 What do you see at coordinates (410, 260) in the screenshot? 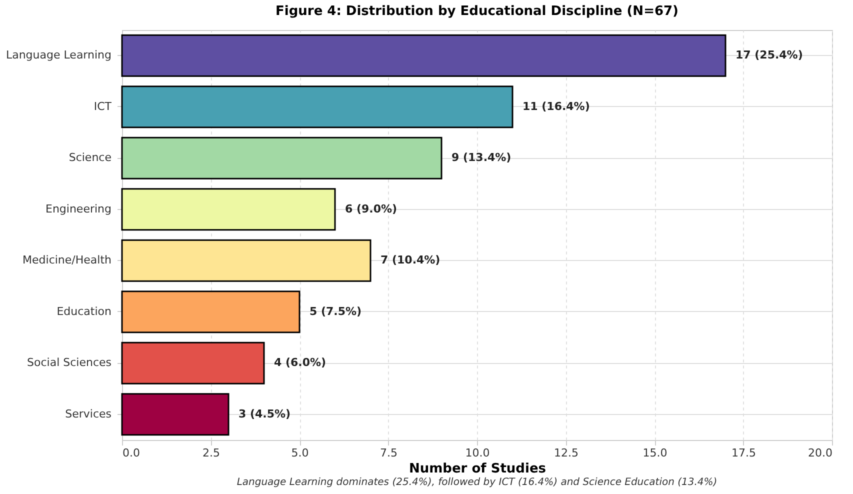
I see `data-label: 7 (10.4%)` at bounding box center [410, 260].